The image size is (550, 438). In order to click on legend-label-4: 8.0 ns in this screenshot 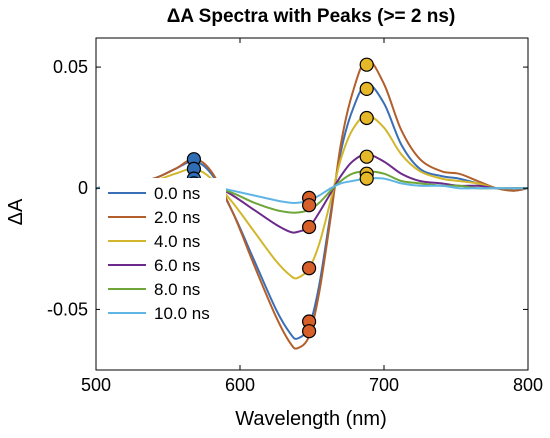, I will do `click(177, 289)`.